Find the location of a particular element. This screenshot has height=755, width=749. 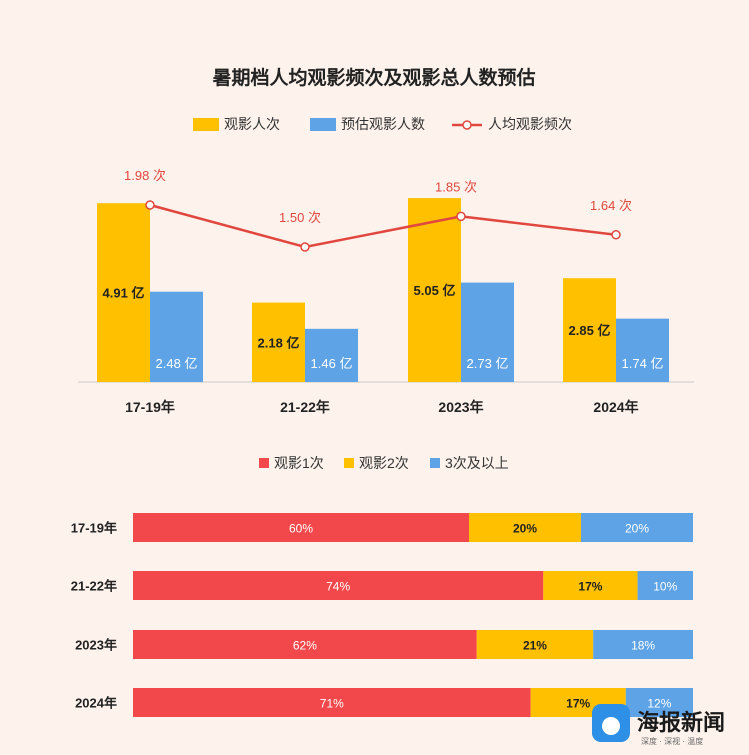

bar-viewers-label: 1.74 亿 is located at coordinates (643, 363).